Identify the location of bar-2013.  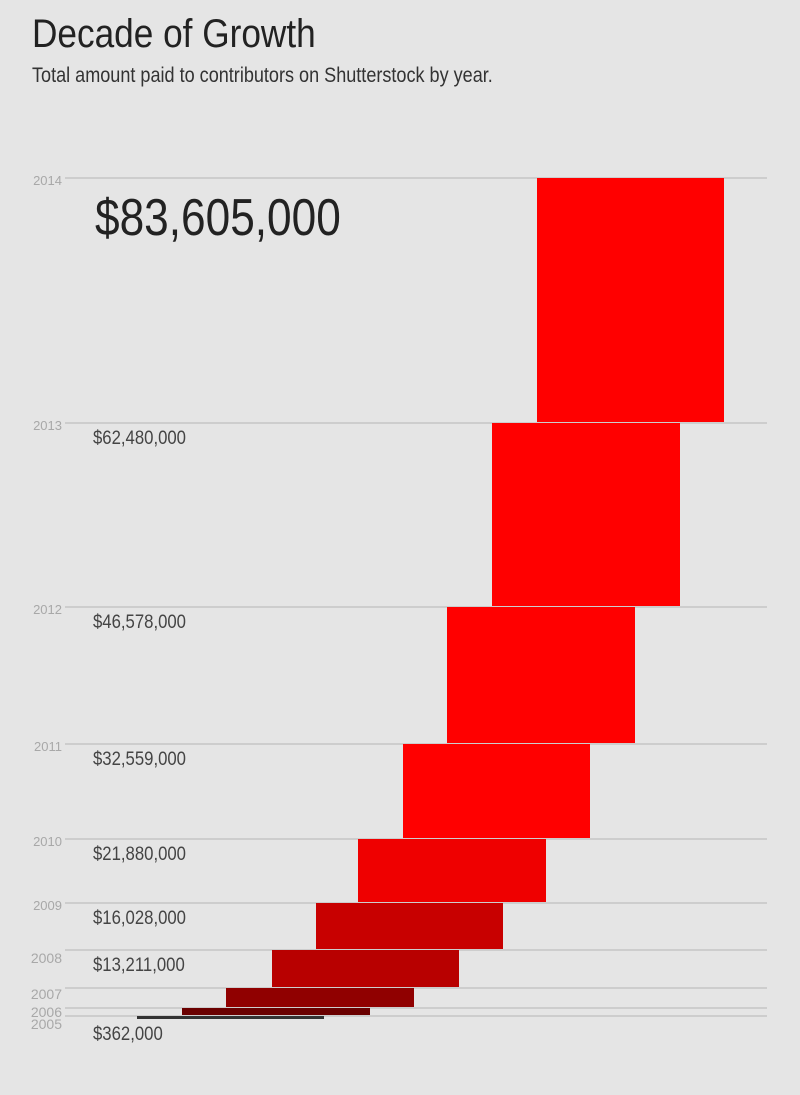
(586, 515).